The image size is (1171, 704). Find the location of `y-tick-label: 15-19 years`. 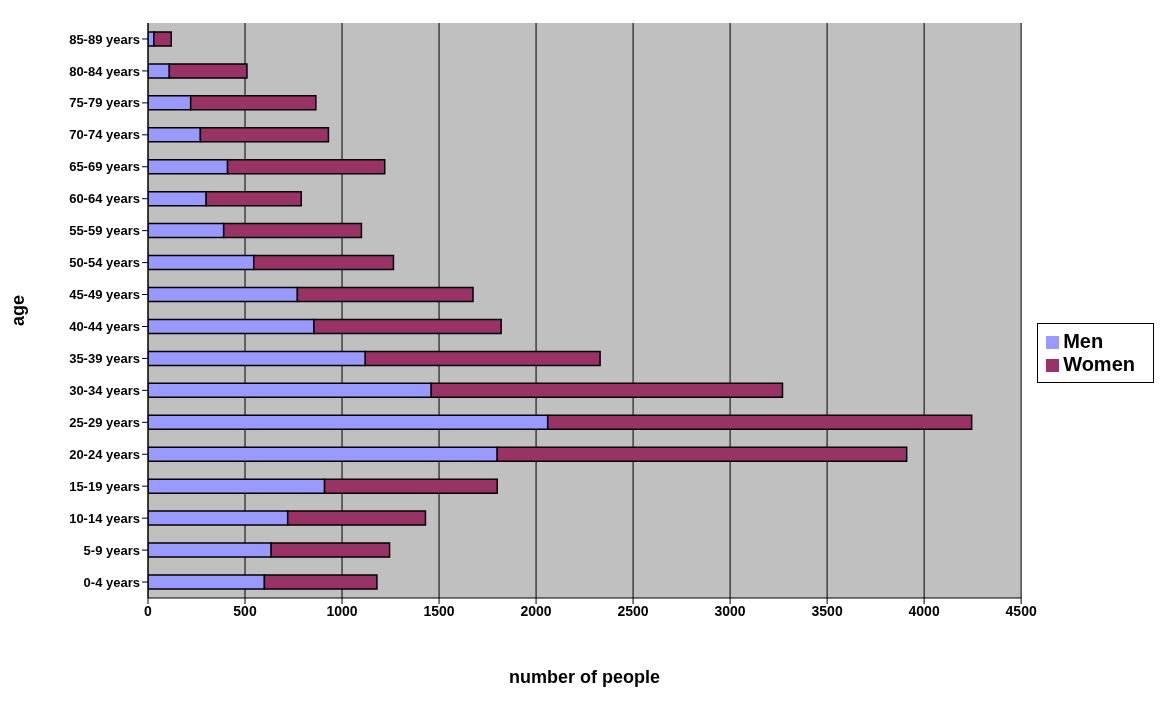

y-tick-label: 15-19 years is located at coordinates (104, 486).